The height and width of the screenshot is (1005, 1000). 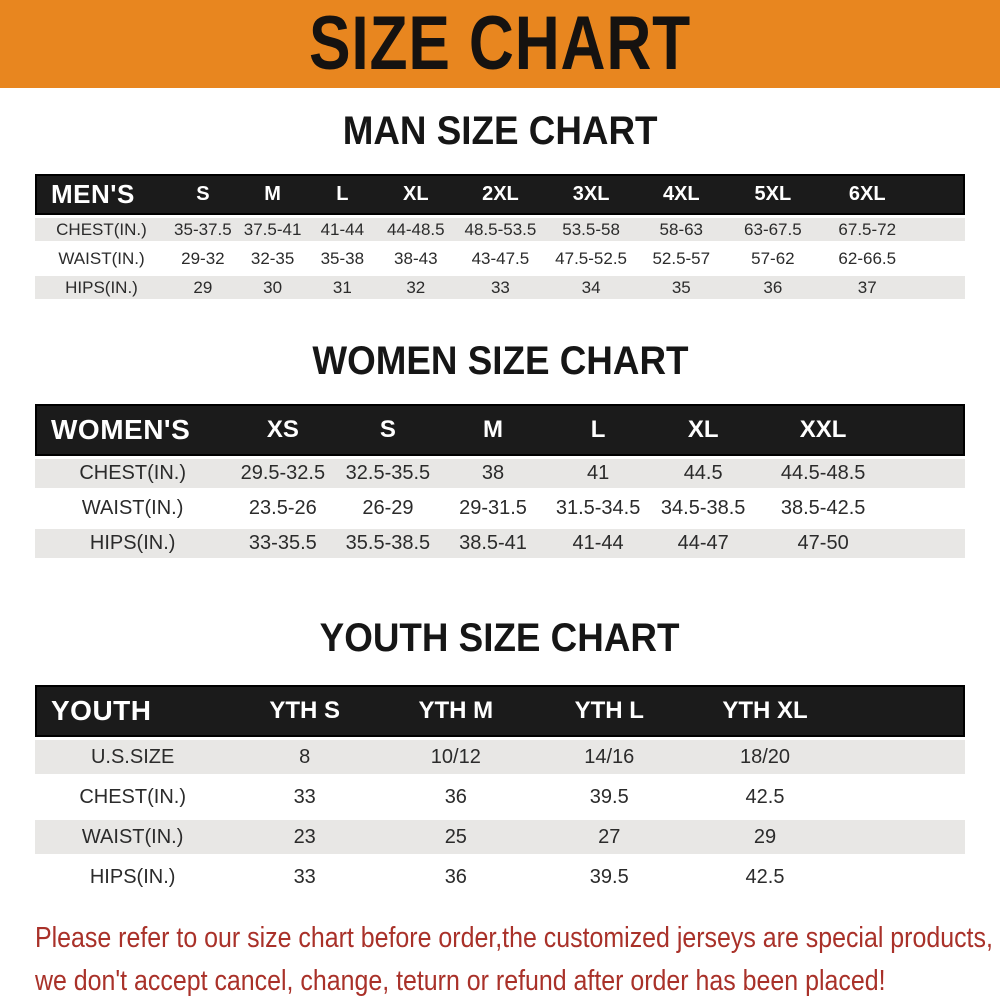 I want to click on value-cell: 23, so click(x=305, y=837).